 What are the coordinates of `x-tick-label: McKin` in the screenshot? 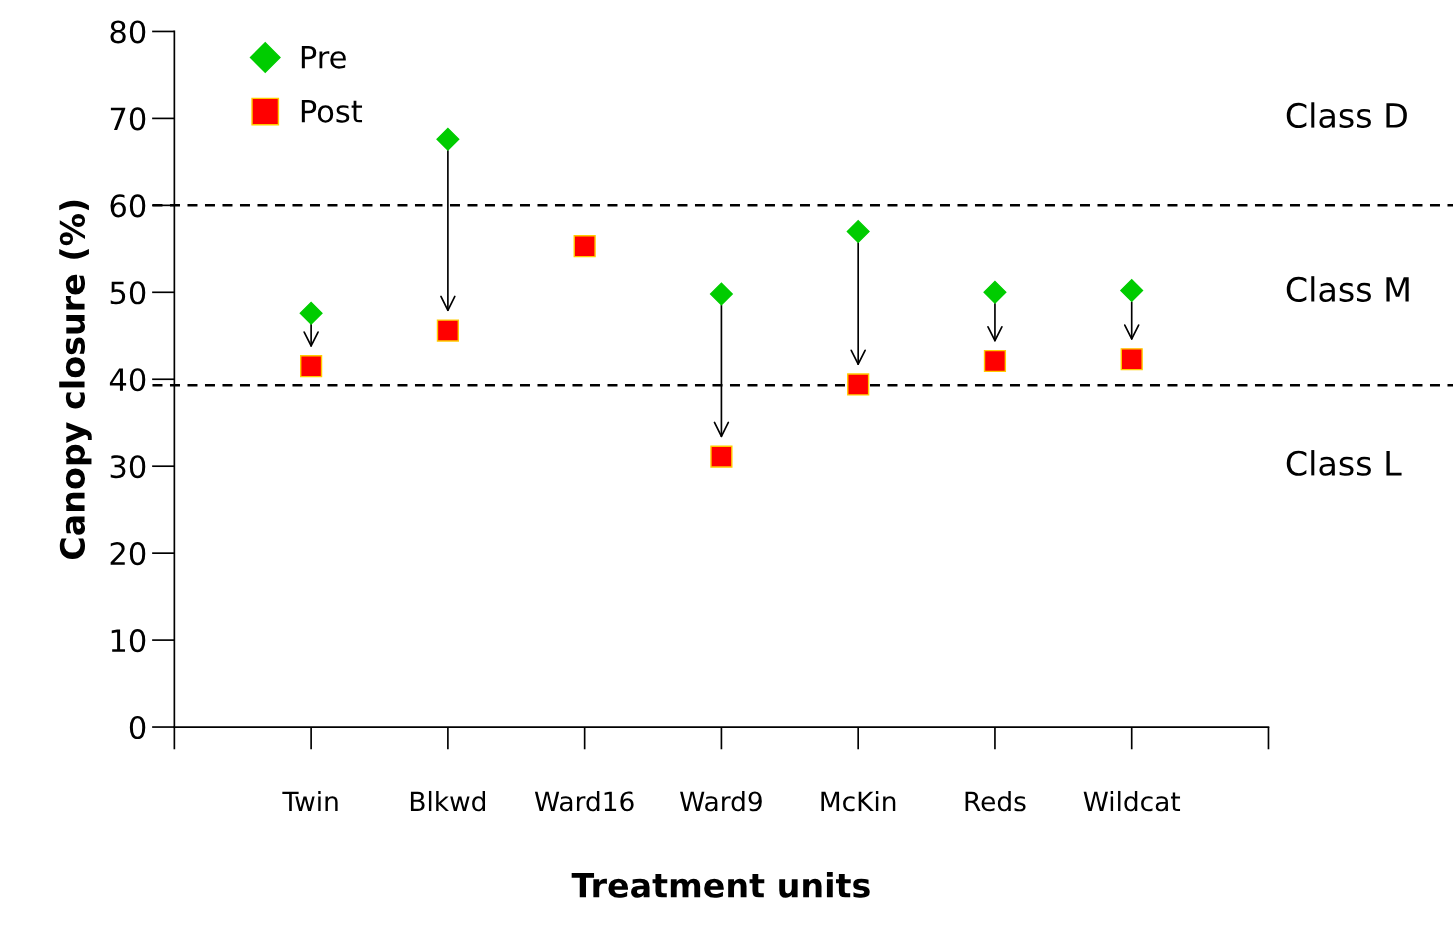 It's located at (858, 801).